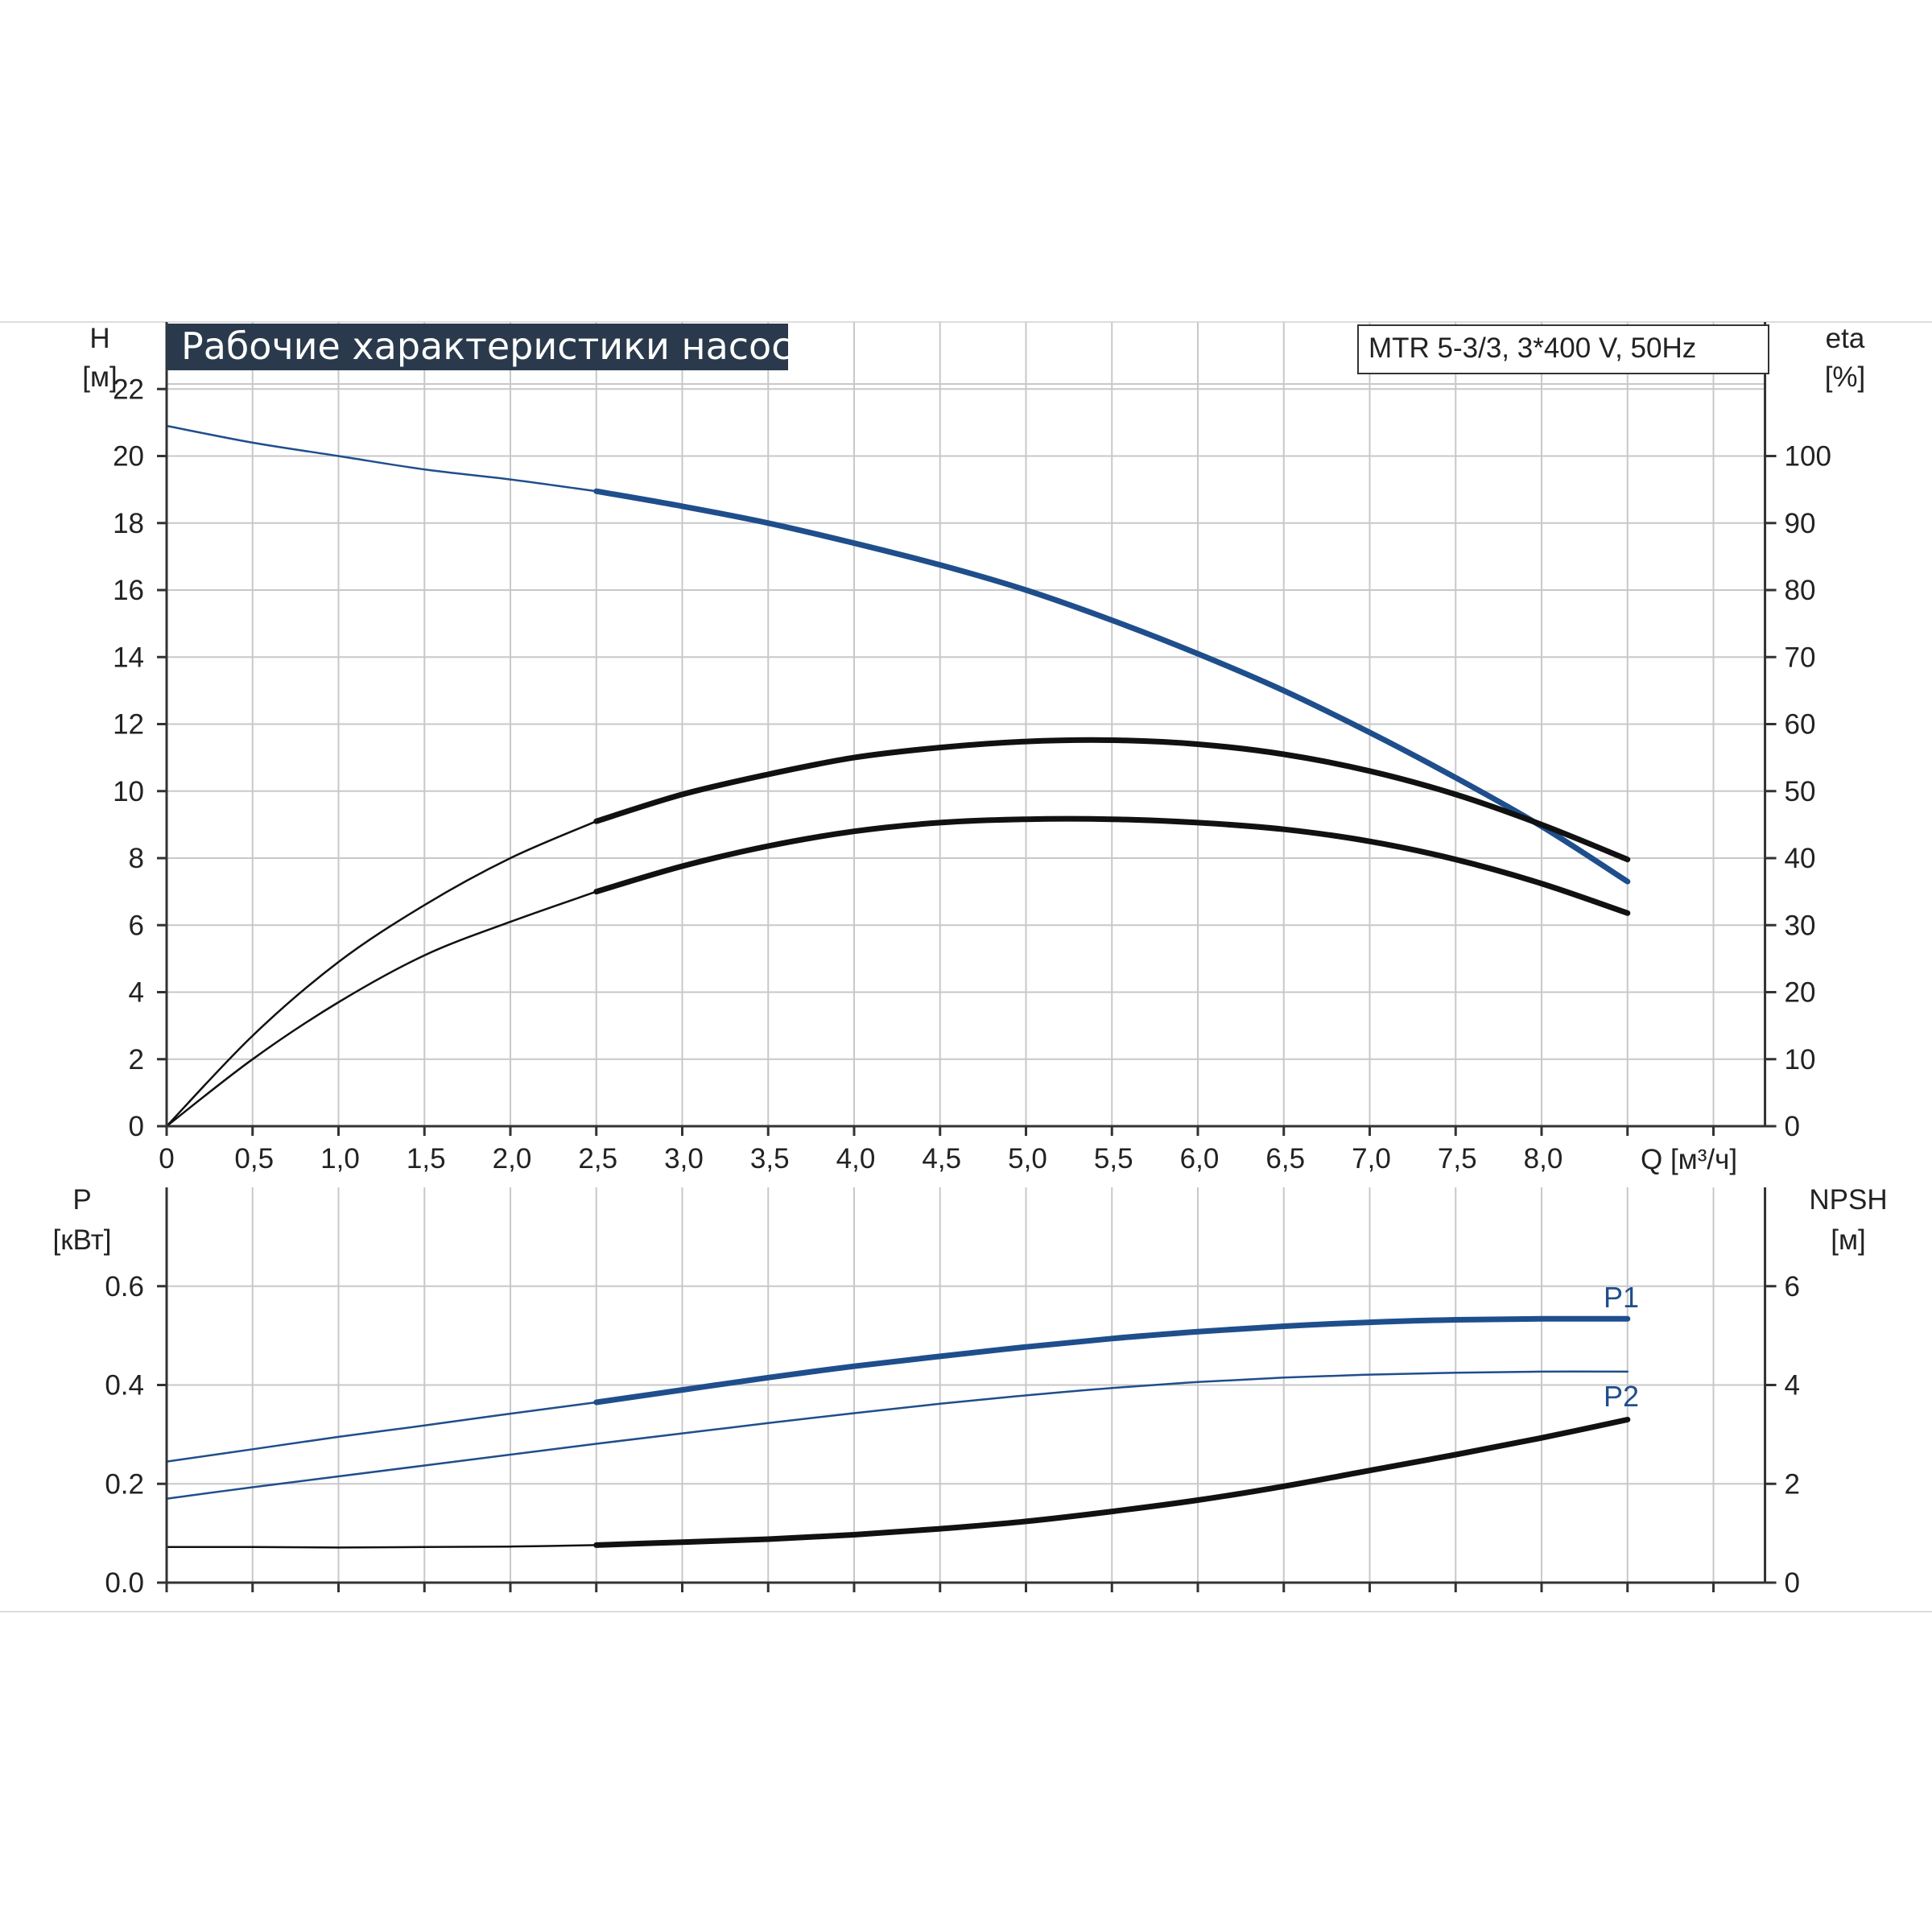 The width and height of the screenshot is (1932, 1932). Describe the element at coordinates (1532, 348) in the screenshot. I see `model-label: MTR 5-3/3, 3*400 V, 50Hz` at that location.